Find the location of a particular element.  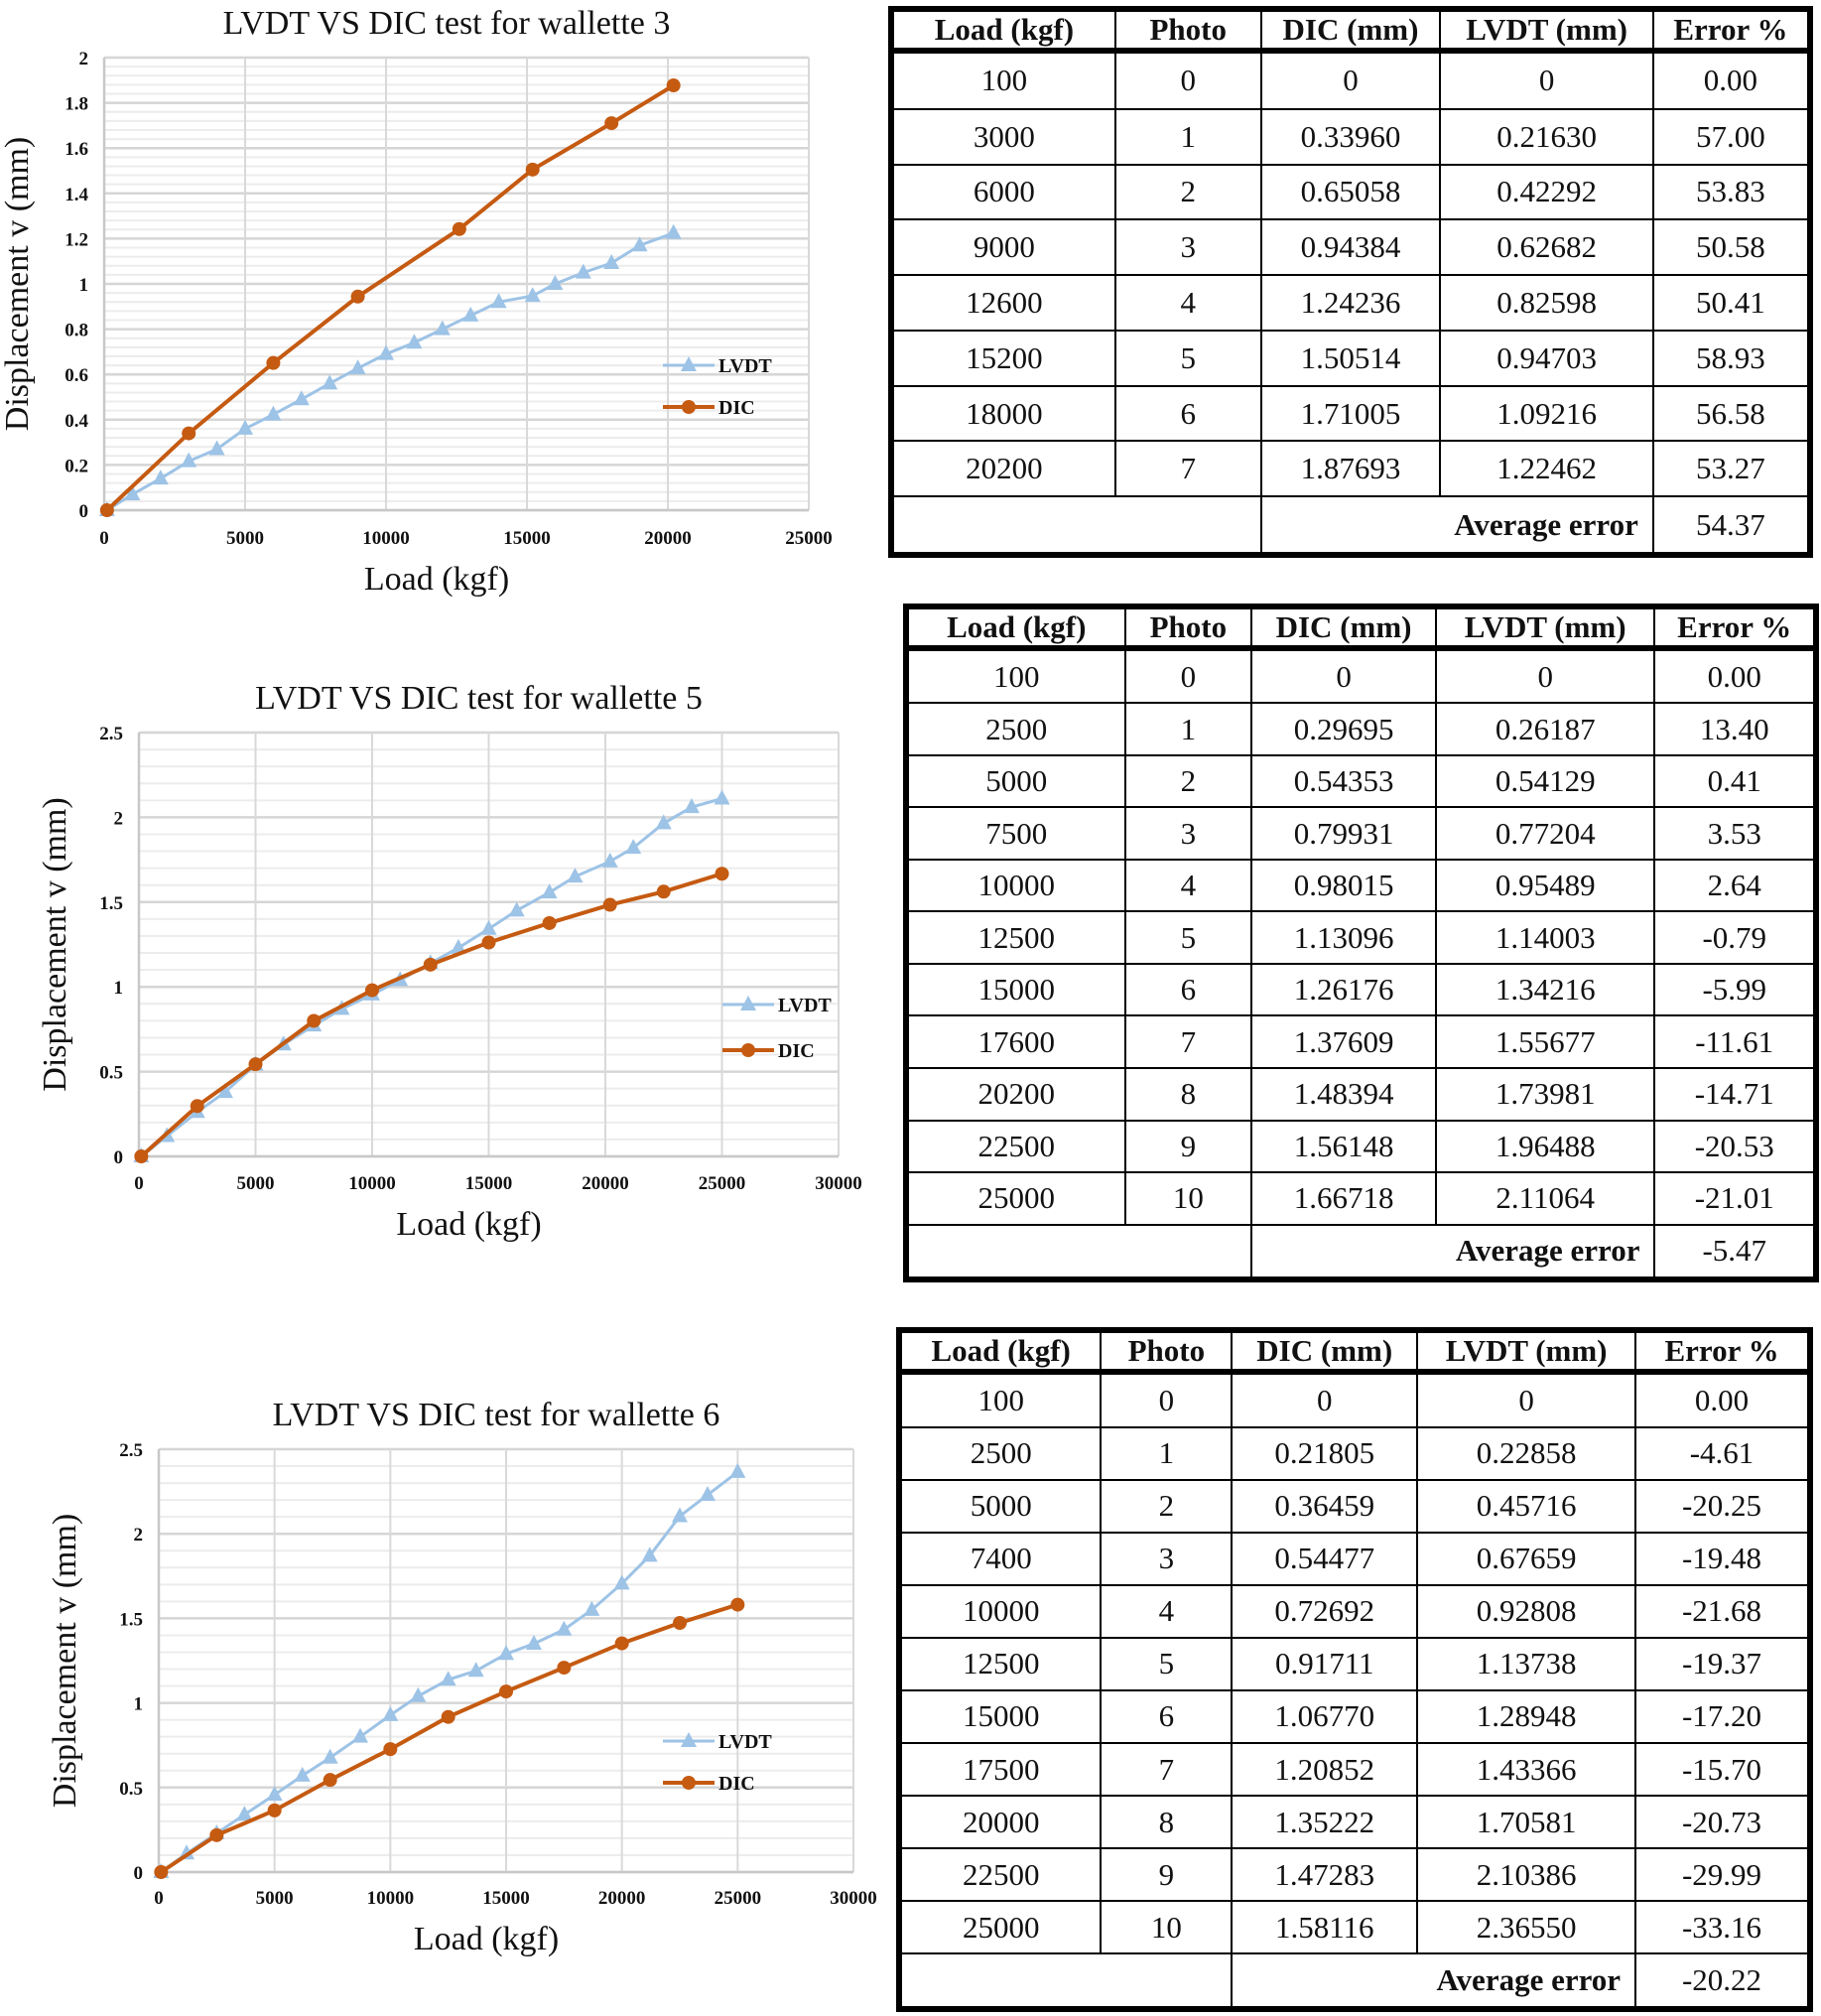

x-tick-label: 5000 is located at coordinates (275, 1899).